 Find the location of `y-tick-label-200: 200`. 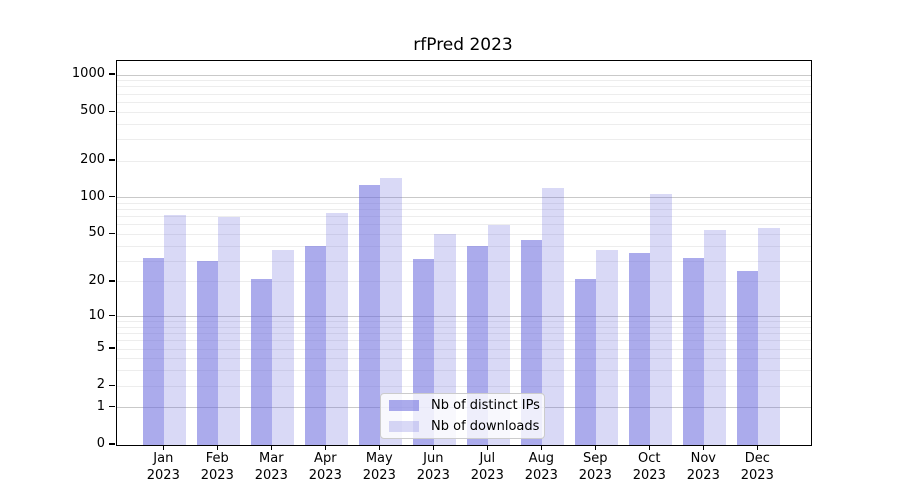

y-tick-label-200: 200 is located at coordinates (92, 159).